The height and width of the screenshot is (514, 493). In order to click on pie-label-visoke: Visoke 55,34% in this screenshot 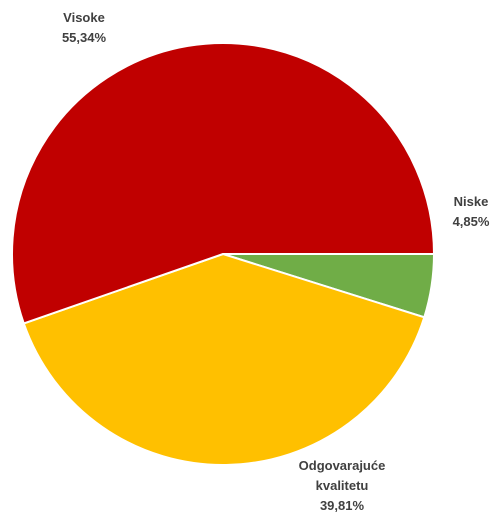, I will do `click(84, 27)`.